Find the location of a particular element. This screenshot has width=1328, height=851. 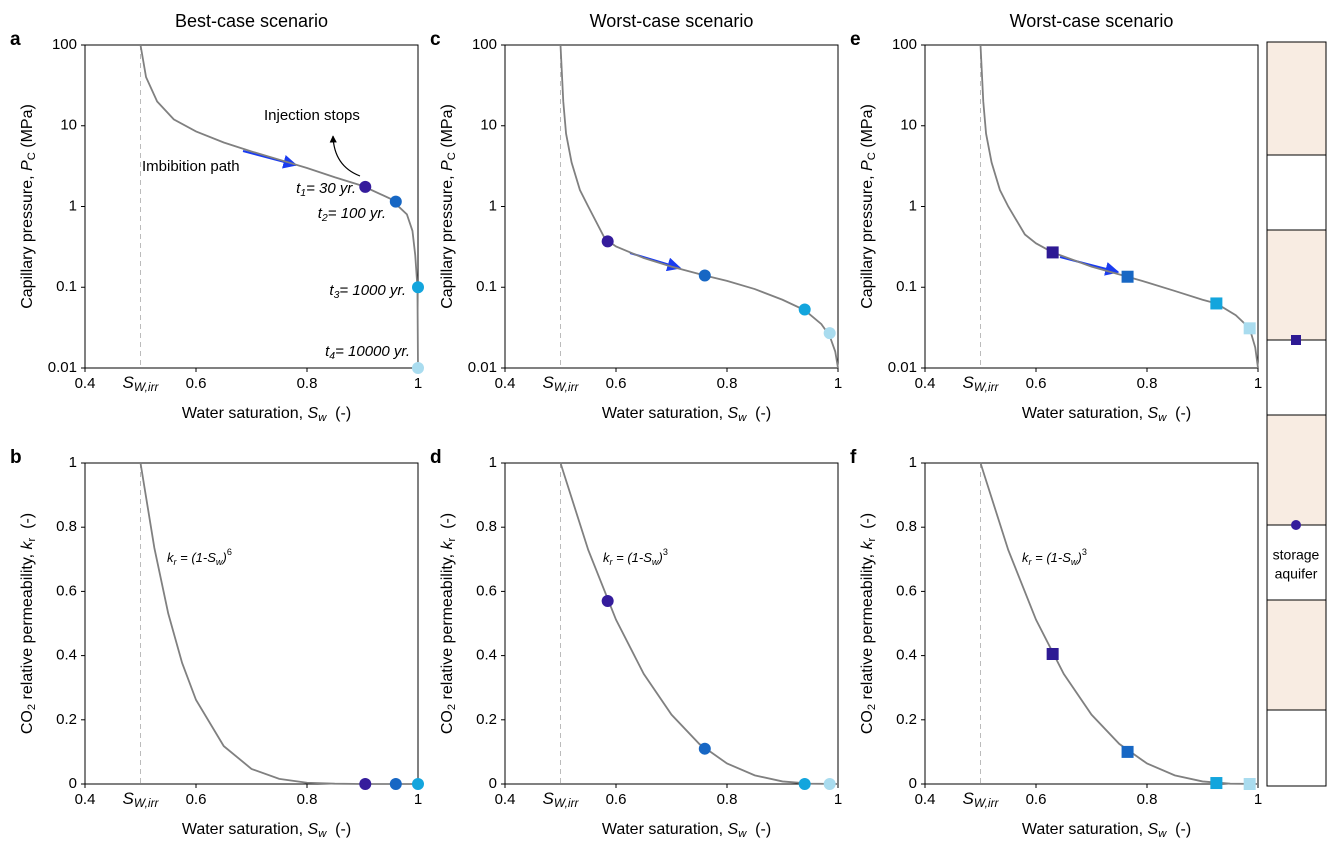

text-segment: 4 is located at coordinates (332, 356).